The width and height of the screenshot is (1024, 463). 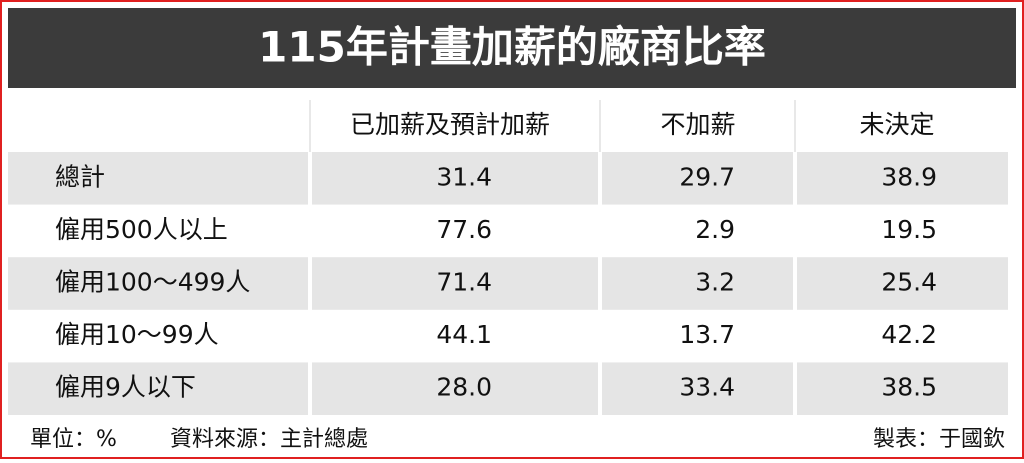 I want to click on column-header: 未決定, so click(x=896, y=124).